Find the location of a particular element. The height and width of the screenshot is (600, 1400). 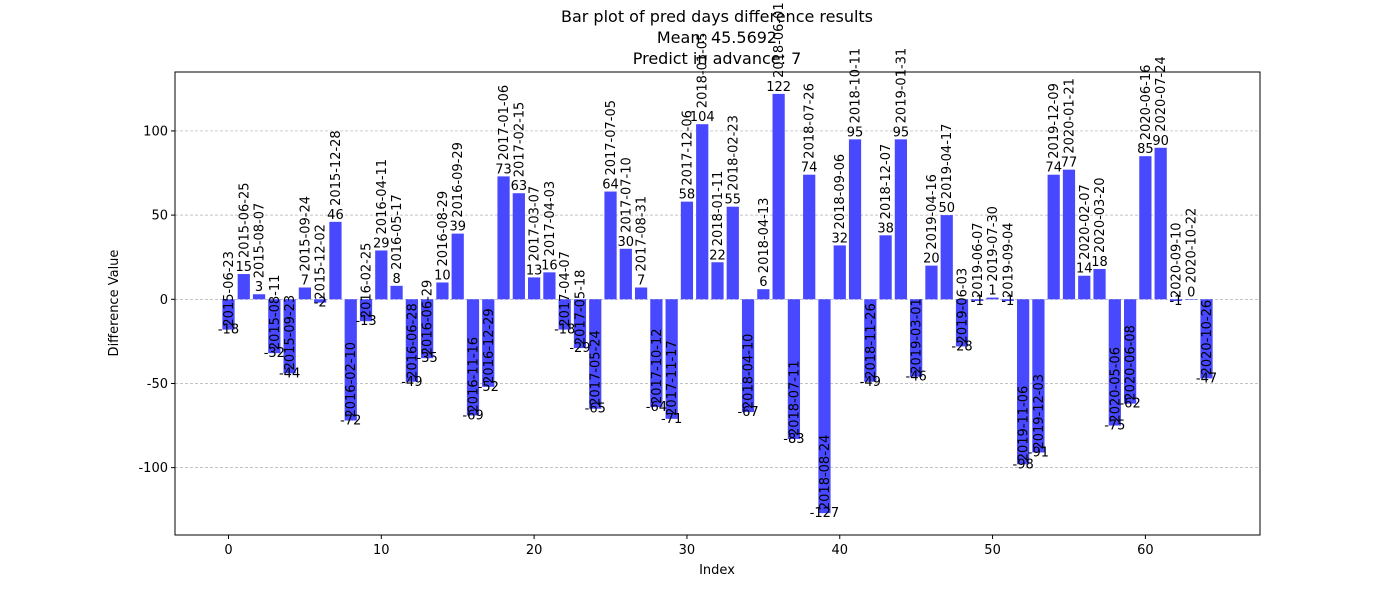

bar-value-label: 85 is located at coordinates (1145, 149).